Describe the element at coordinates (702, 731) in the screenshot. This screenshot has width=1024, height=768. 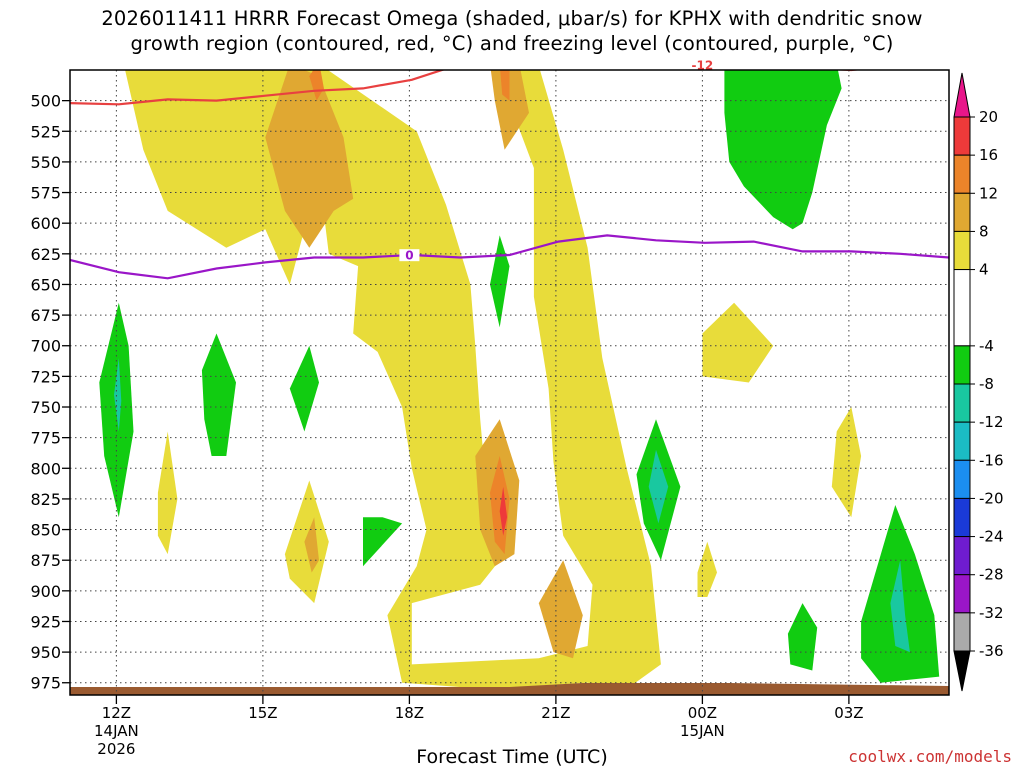
I see `x-tick-date: 15JAN` at that location.